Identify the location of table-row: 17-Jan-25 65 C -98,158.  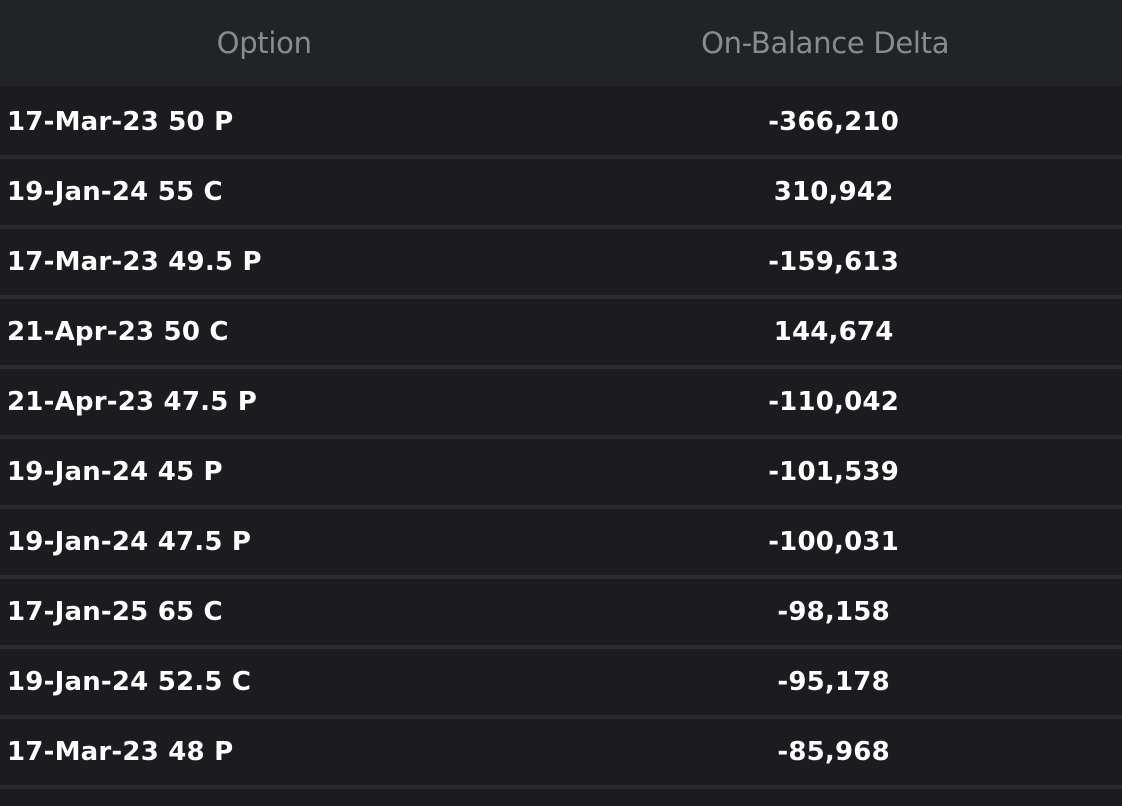
(561, 614).